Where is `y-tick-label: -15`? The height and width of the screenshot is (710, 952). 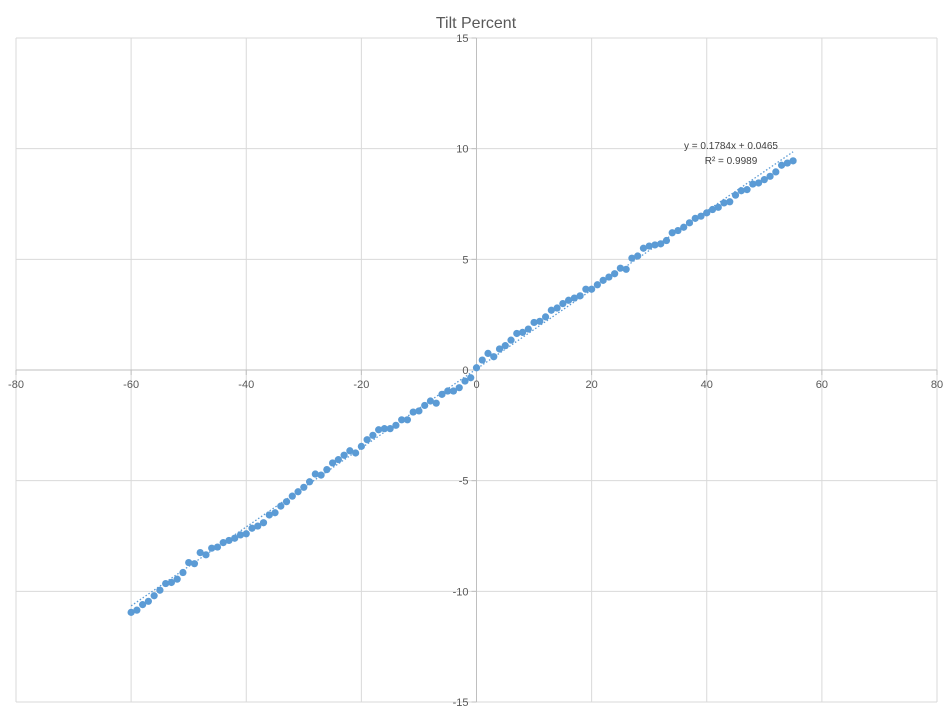 y-tick-label: -15 is located at coordinates (461, 703).